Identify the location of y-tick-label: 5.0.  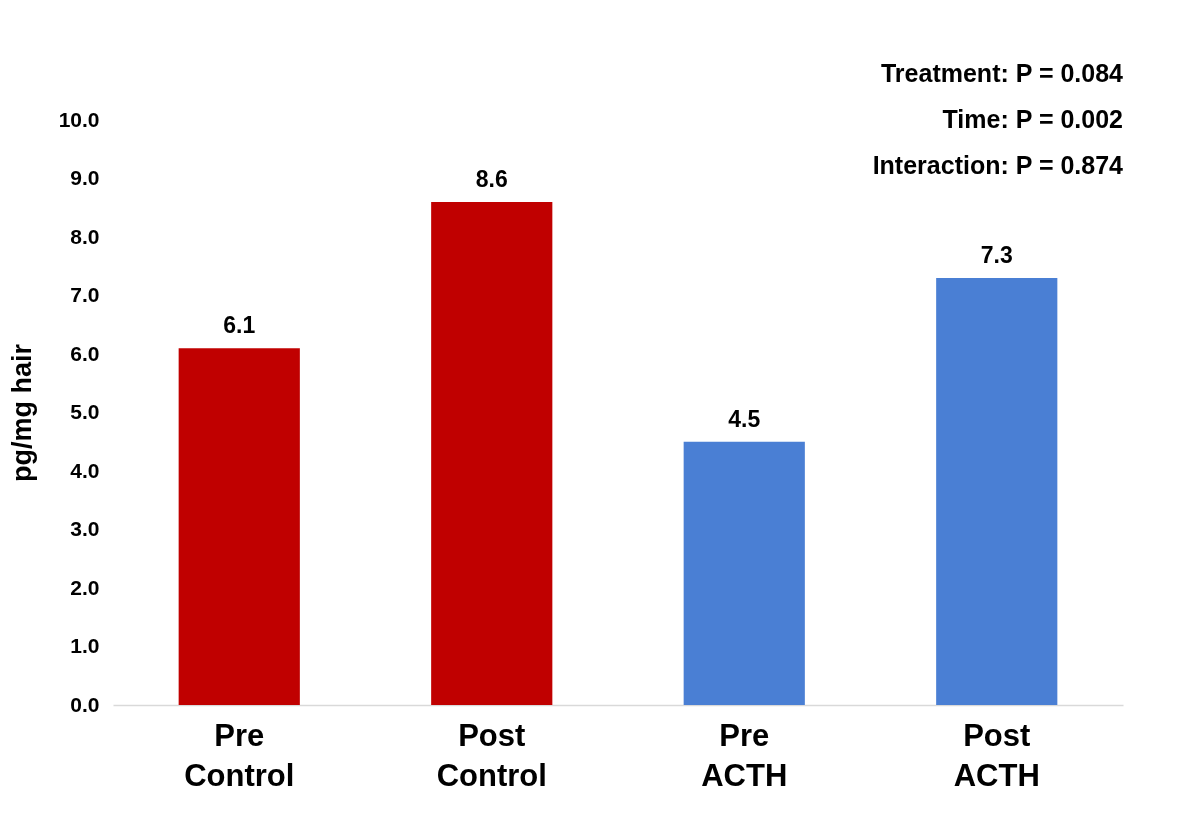
(85, 411).